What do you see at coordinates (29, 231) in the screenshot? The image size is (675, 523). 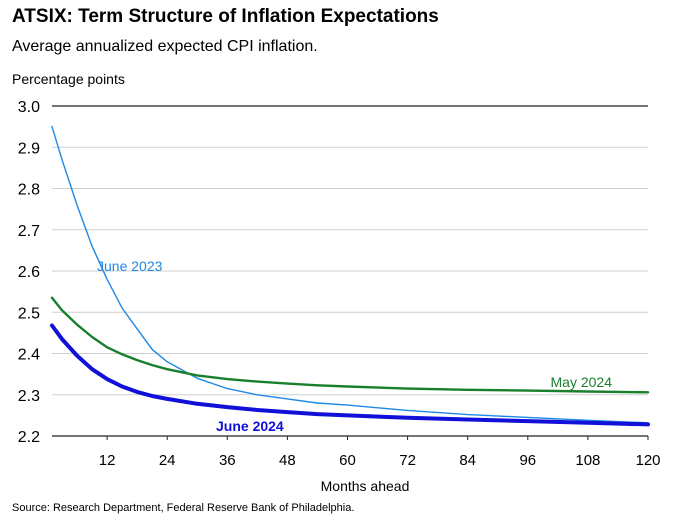 I see `y-tick-label: 2.7` at bounding box center [29, 231].